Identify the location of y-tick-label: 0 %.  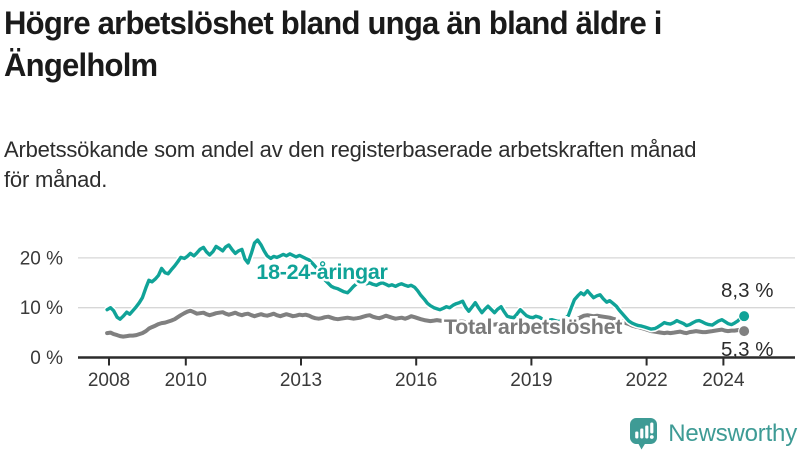
(46, 358).